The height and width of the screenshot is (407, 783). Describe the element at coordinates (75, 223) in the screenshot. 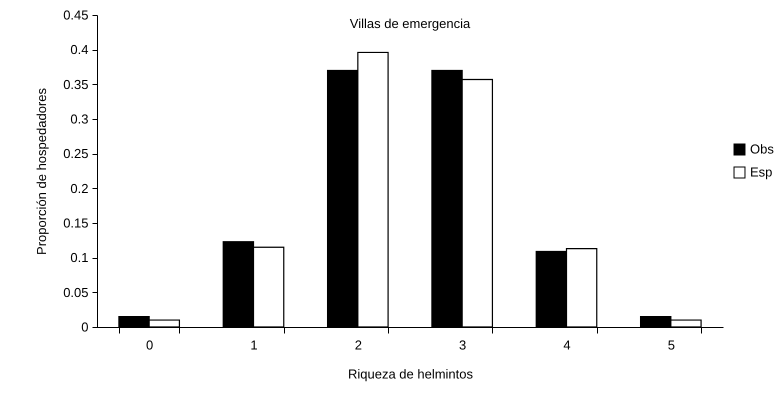

I see `y-tick-label: 0.15` at that location.